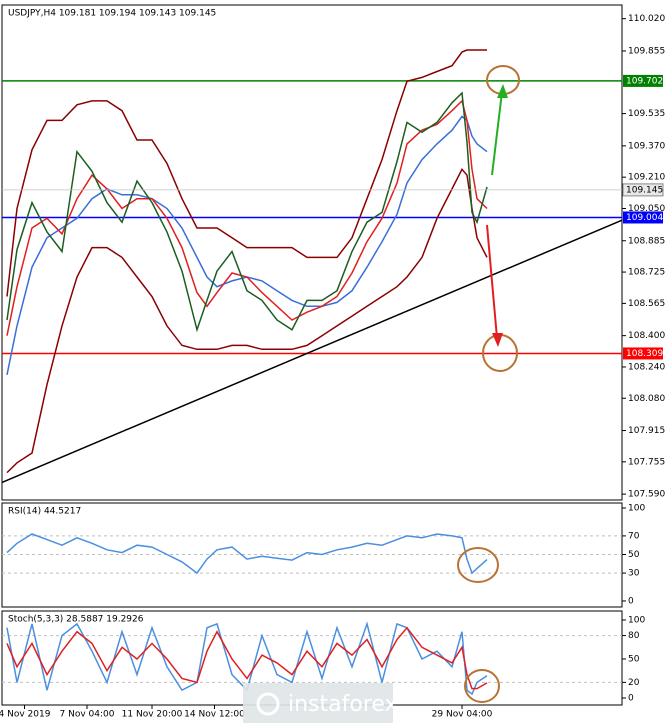 Image resolution: width=665 pixels, height=723 pixels. I want to click on current-price-box, so click(643, 190).